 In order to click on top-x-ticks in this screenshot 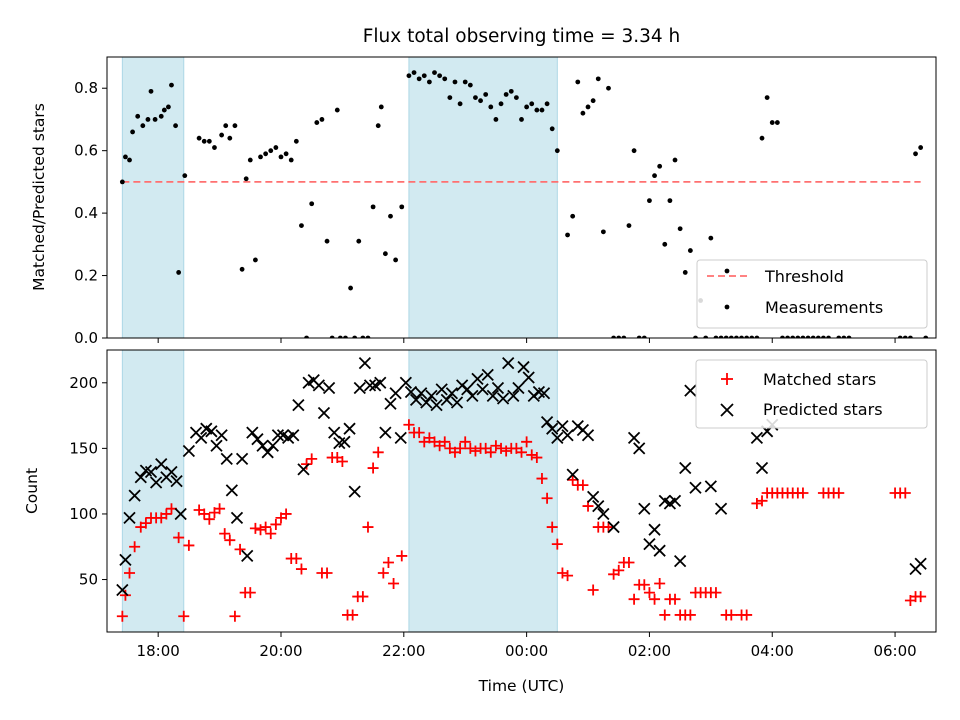, I will do `click(526, 340)`.